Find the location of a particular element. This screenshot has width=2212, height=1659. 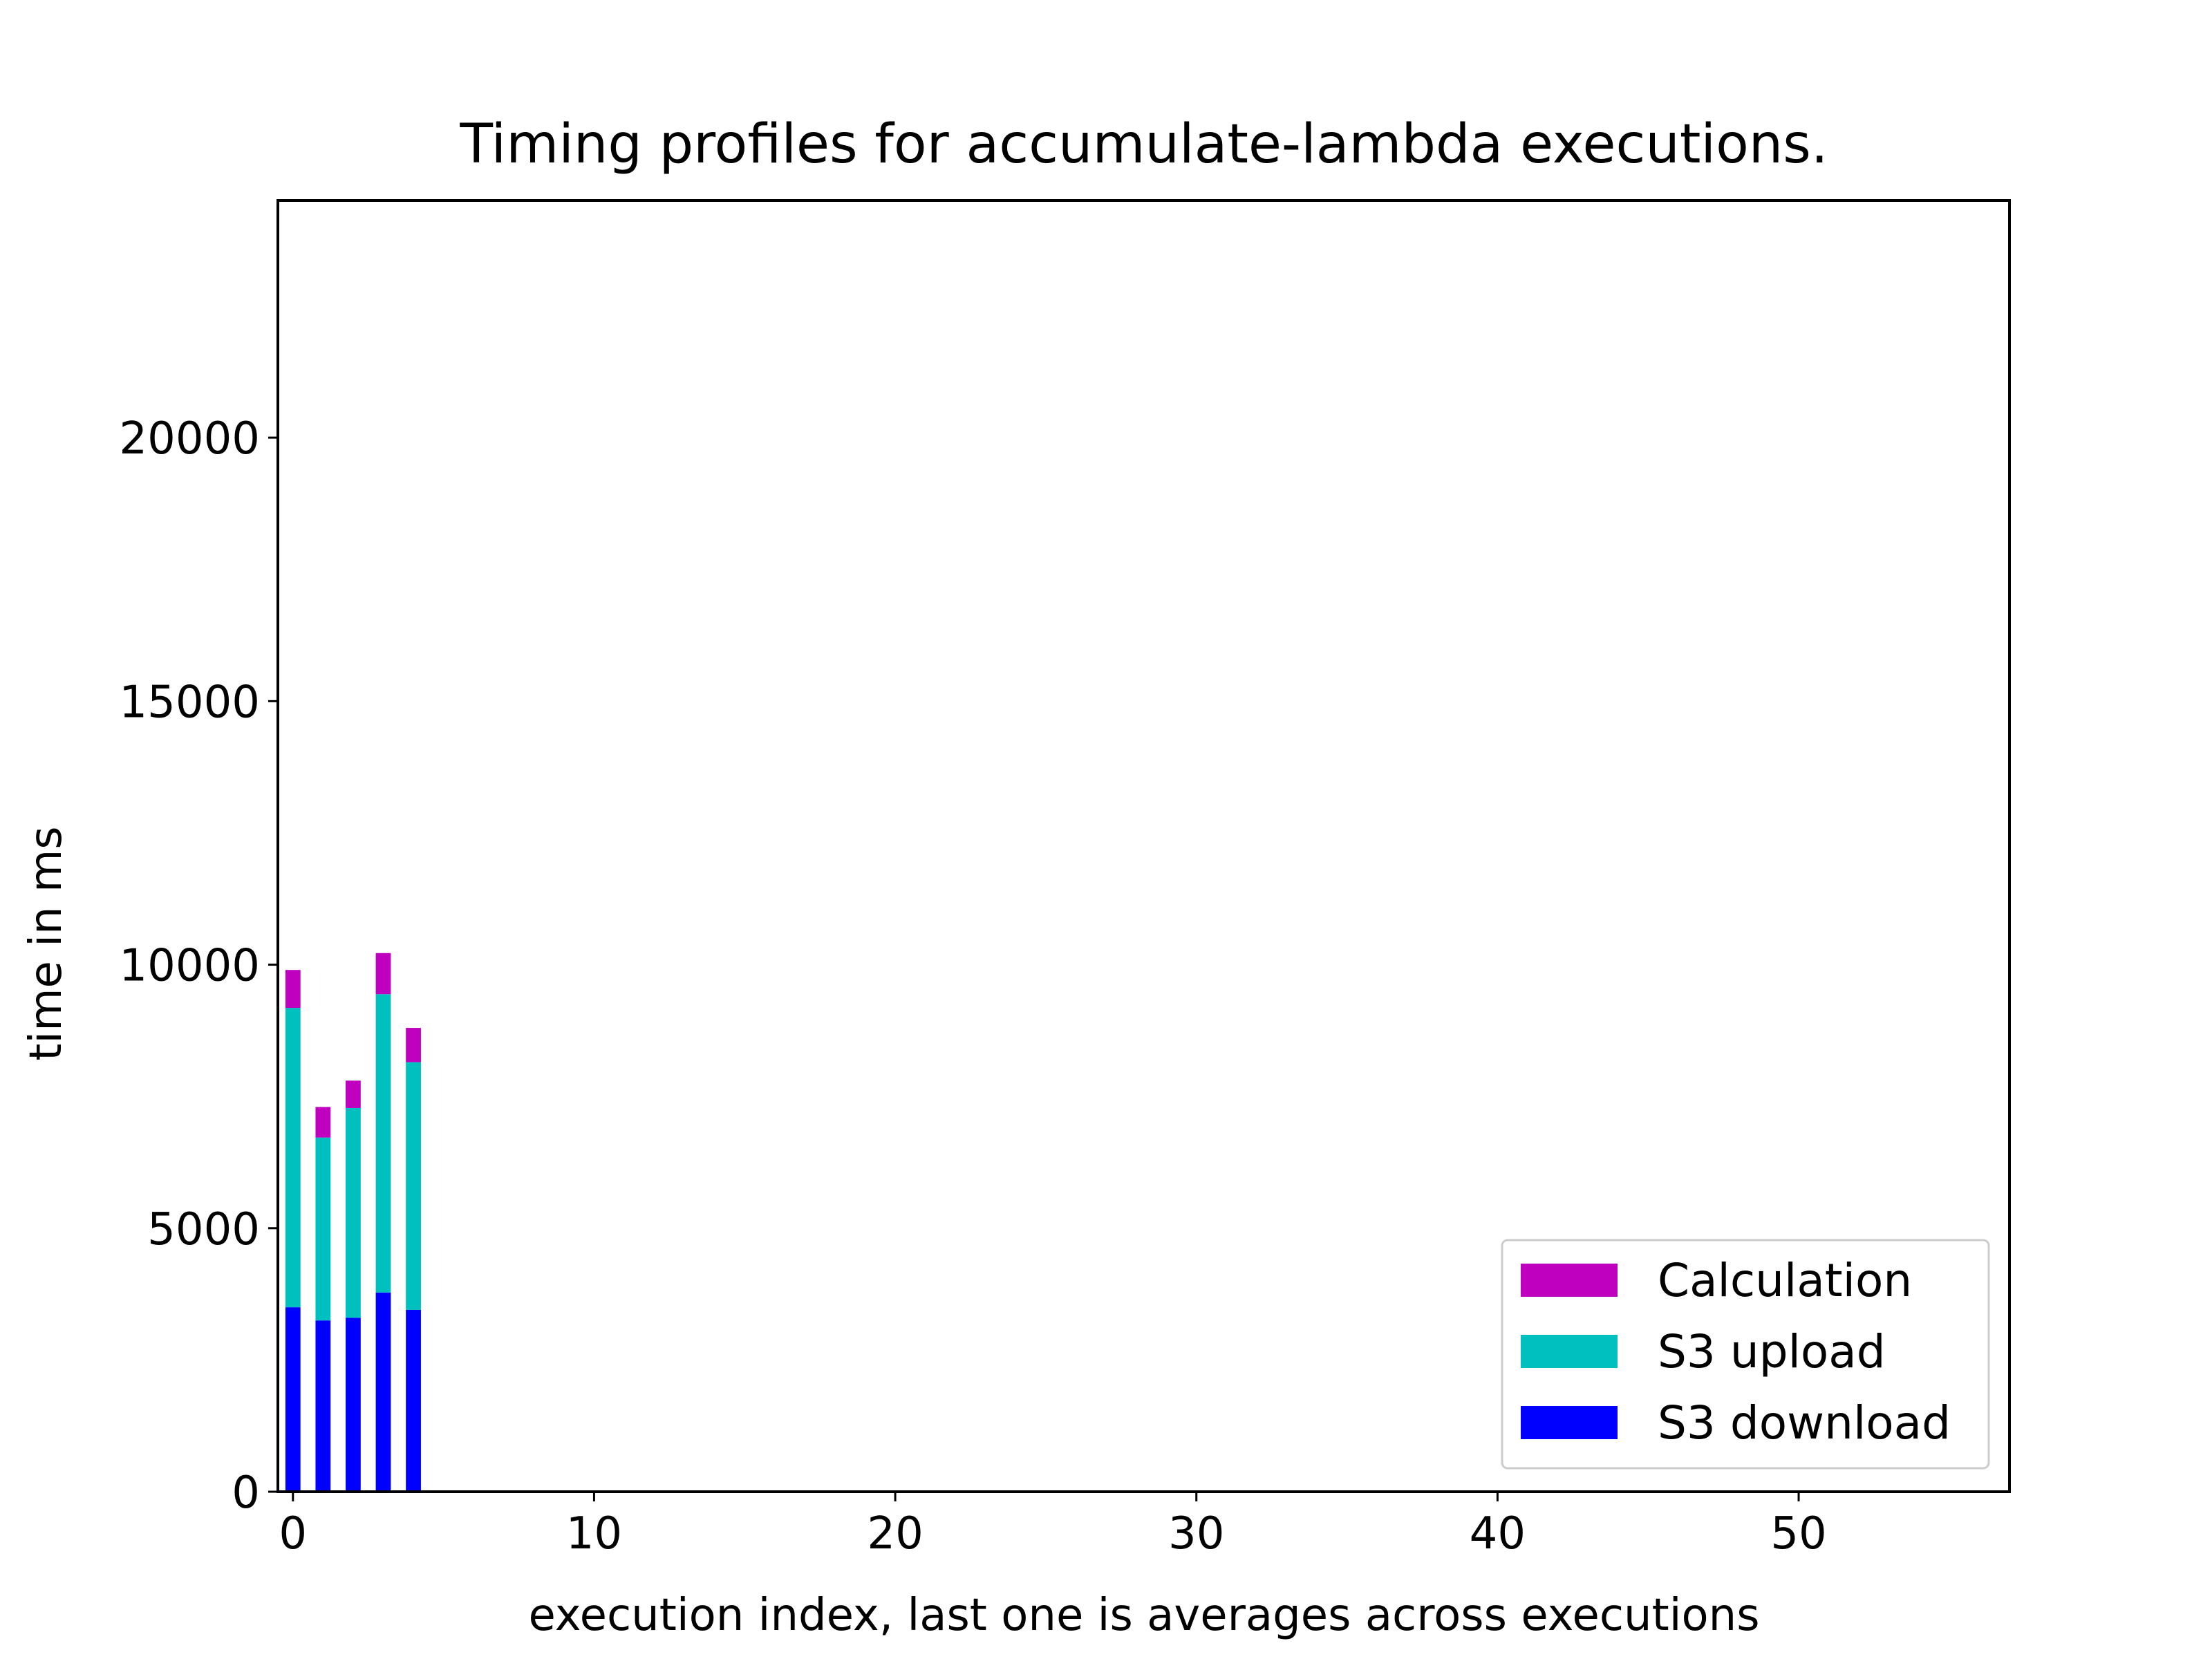

y-tick-label-15000: 15000 is located at coordinates (190, 702).